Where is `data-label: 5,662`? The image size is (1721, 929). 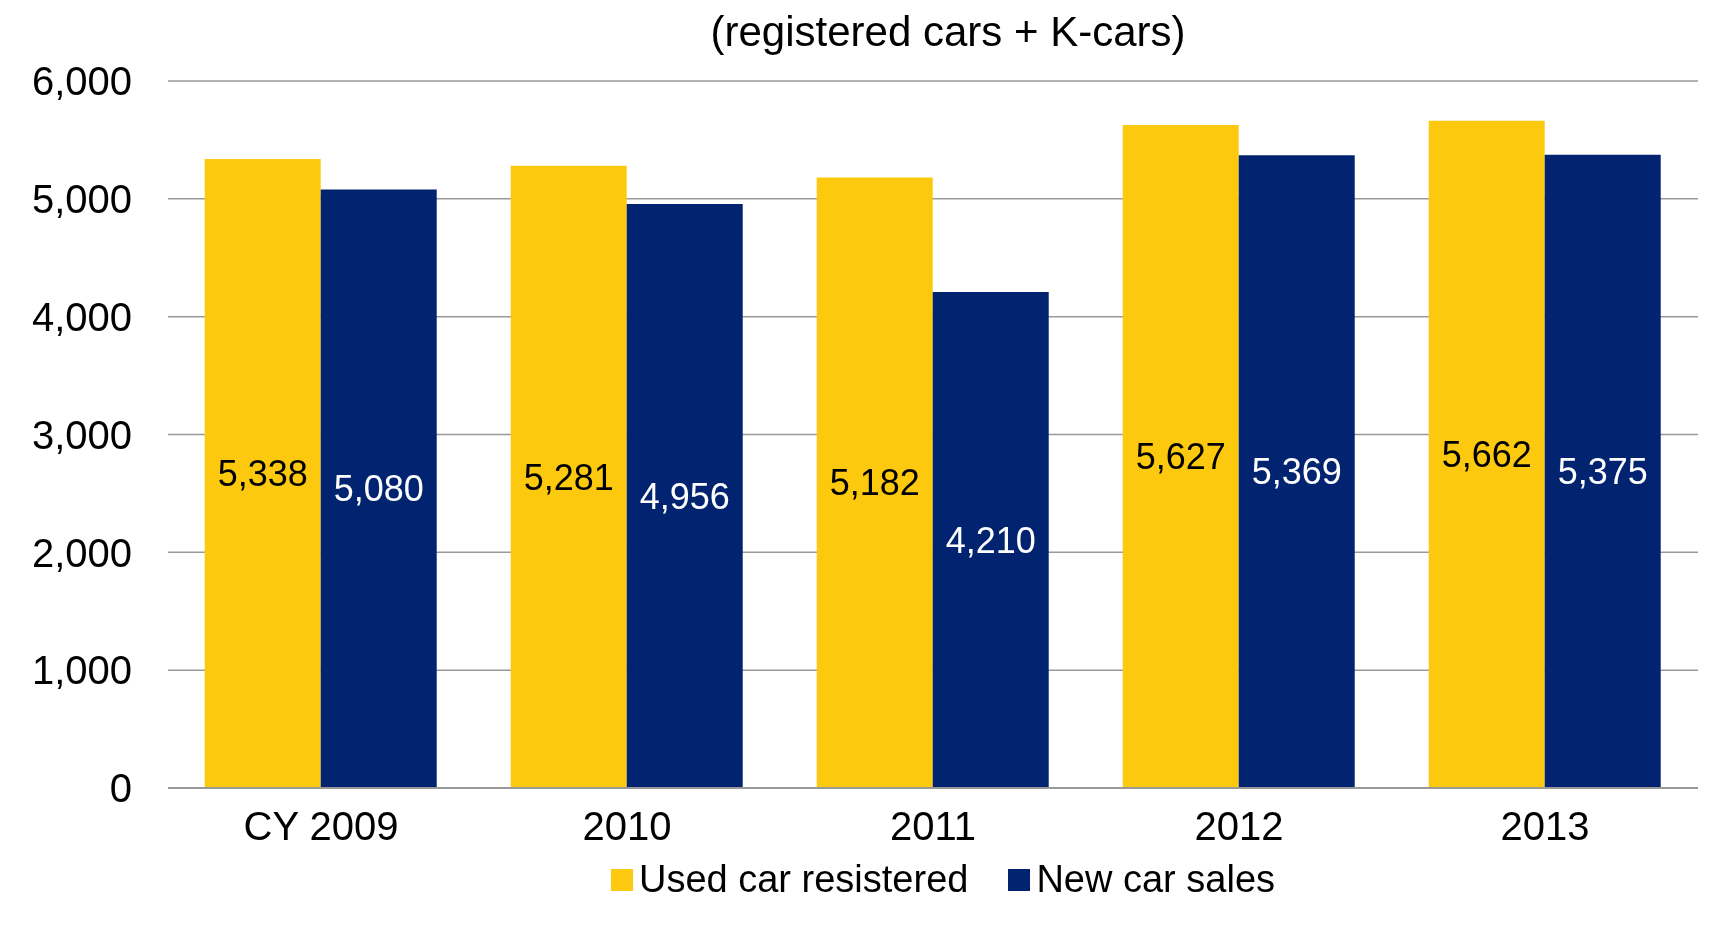 data-label: 5,662 is located at coordinates (1486, 455).